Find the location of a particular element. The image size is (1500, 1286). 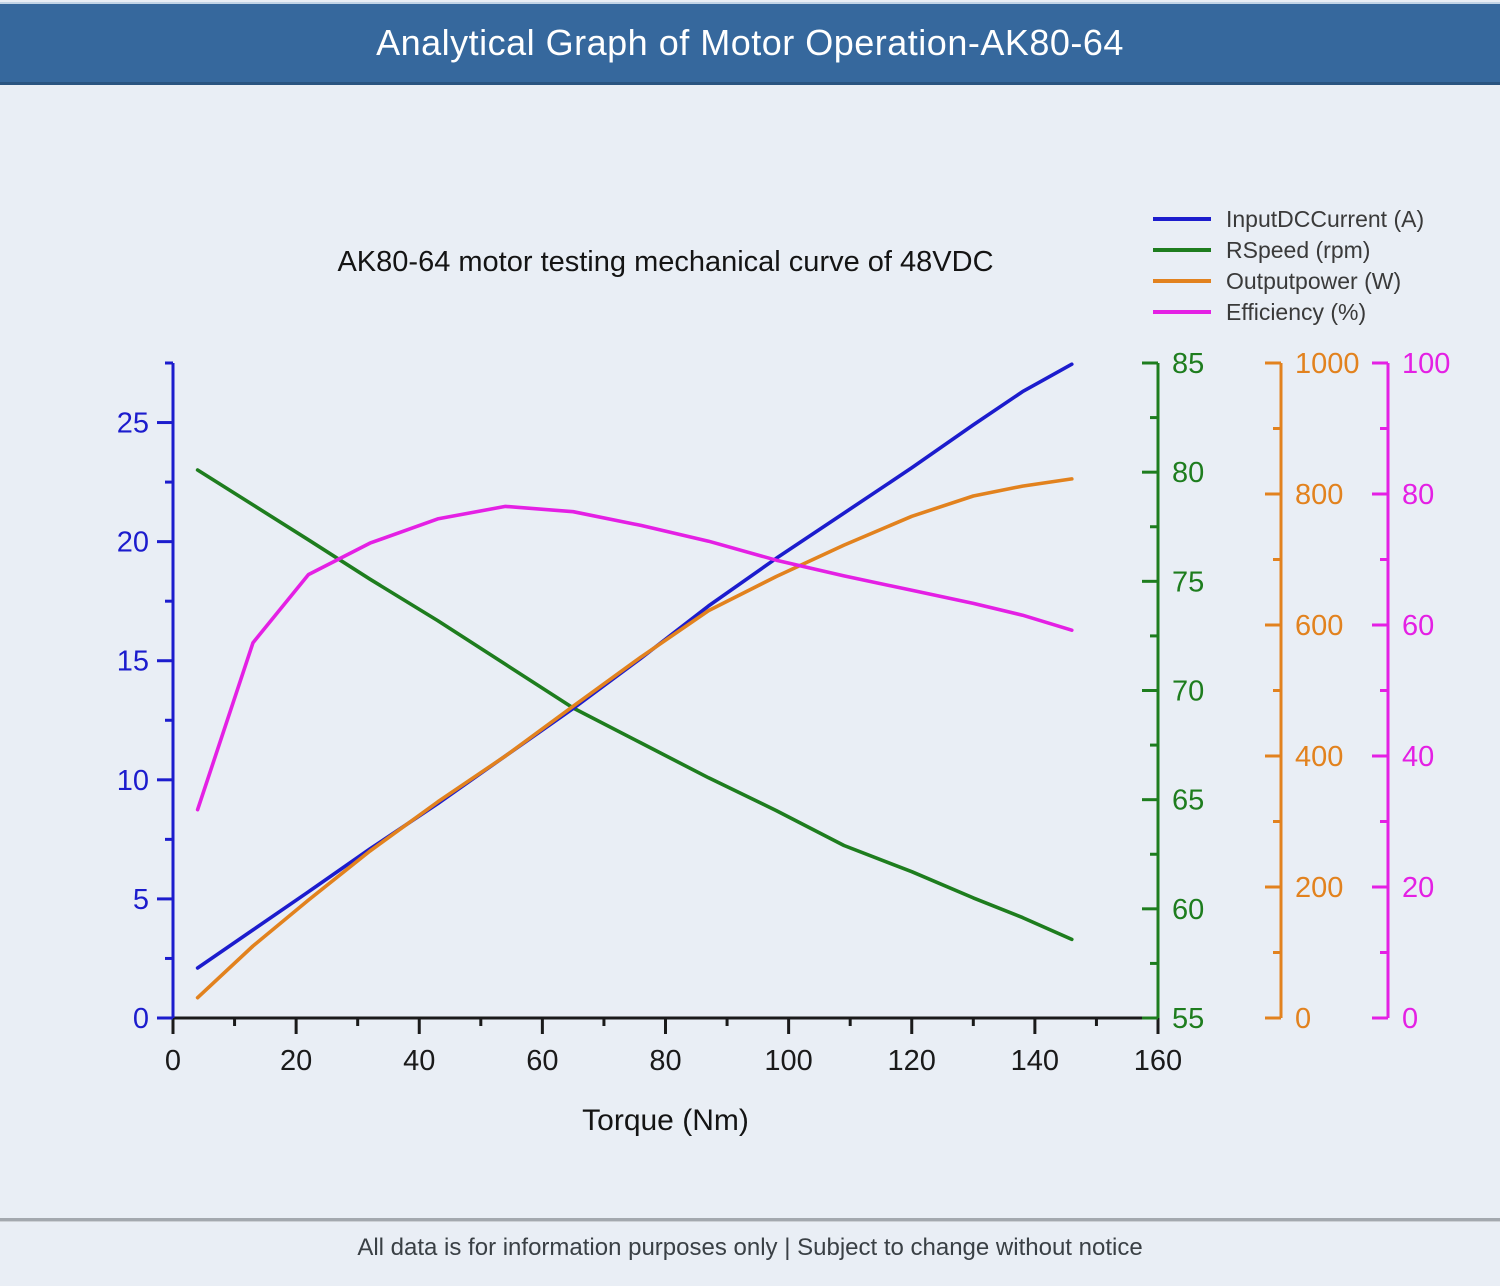

y-tick-label: 5 is located at coordinates (141, 900).